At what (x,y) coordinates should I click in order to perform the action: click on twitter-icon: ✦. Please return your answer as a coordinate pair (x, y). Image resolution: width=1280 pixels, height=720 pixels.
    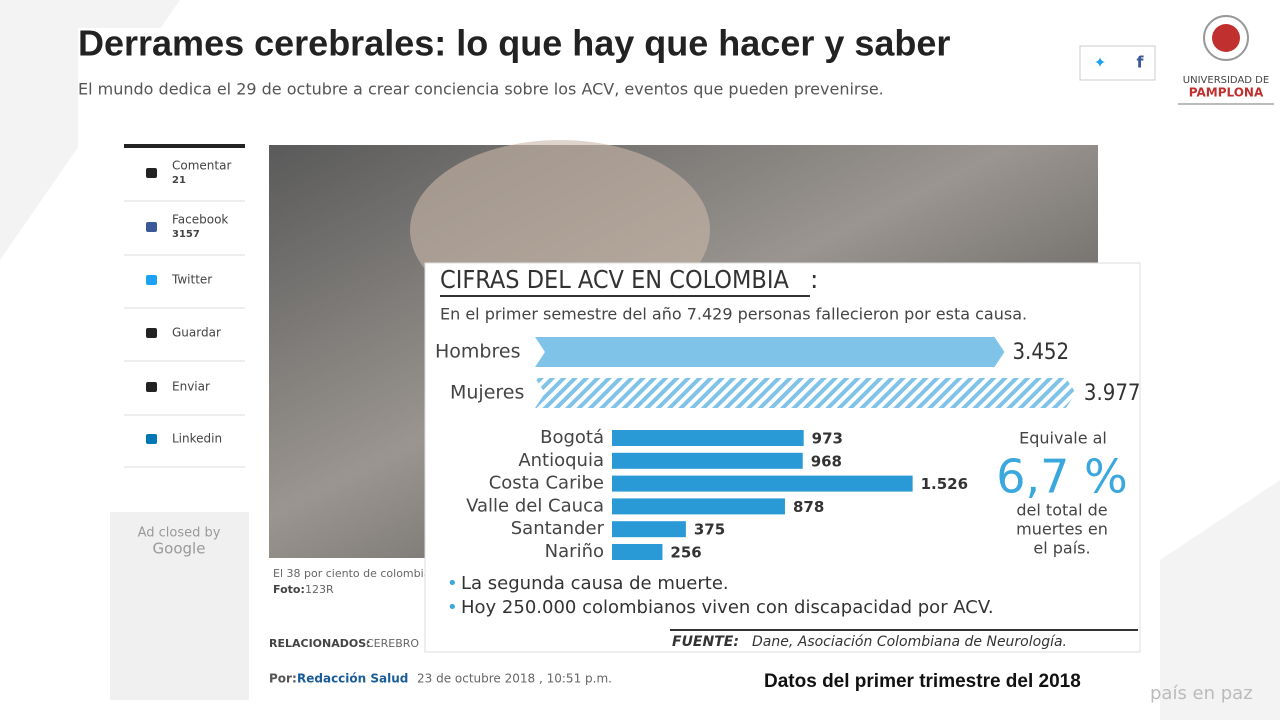
    Looking at the image, I should click on (1100, 63).